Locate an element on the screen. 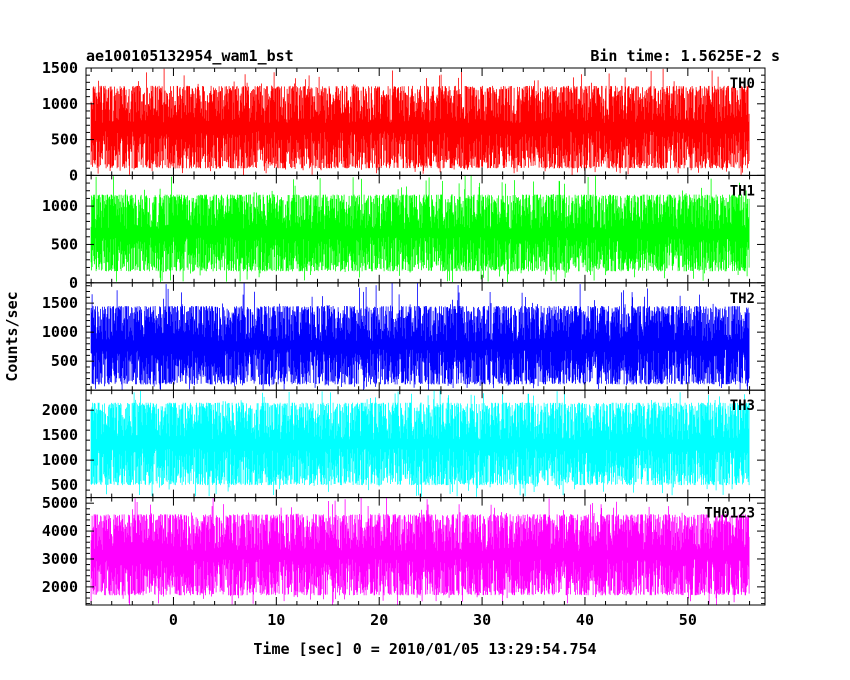 This screenshot has width=850, height=680. y-tick-label: 4000 is located at coordinates (60, 531).